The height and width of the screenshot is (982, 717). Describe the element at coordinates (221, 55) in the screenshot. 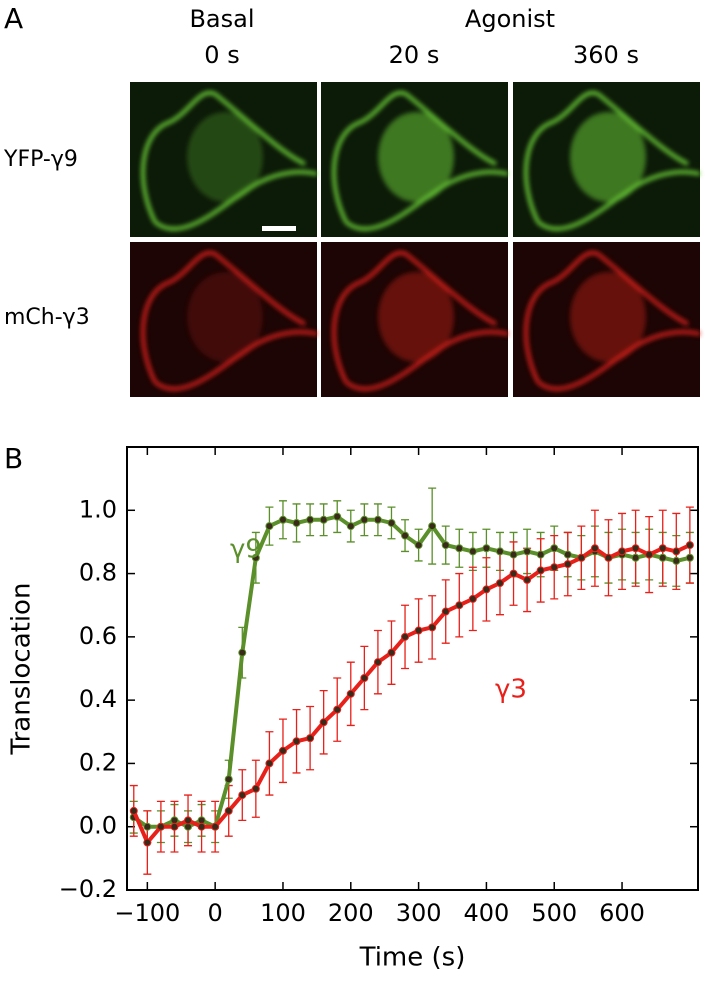

I see `time-label: 0 s` at that location.